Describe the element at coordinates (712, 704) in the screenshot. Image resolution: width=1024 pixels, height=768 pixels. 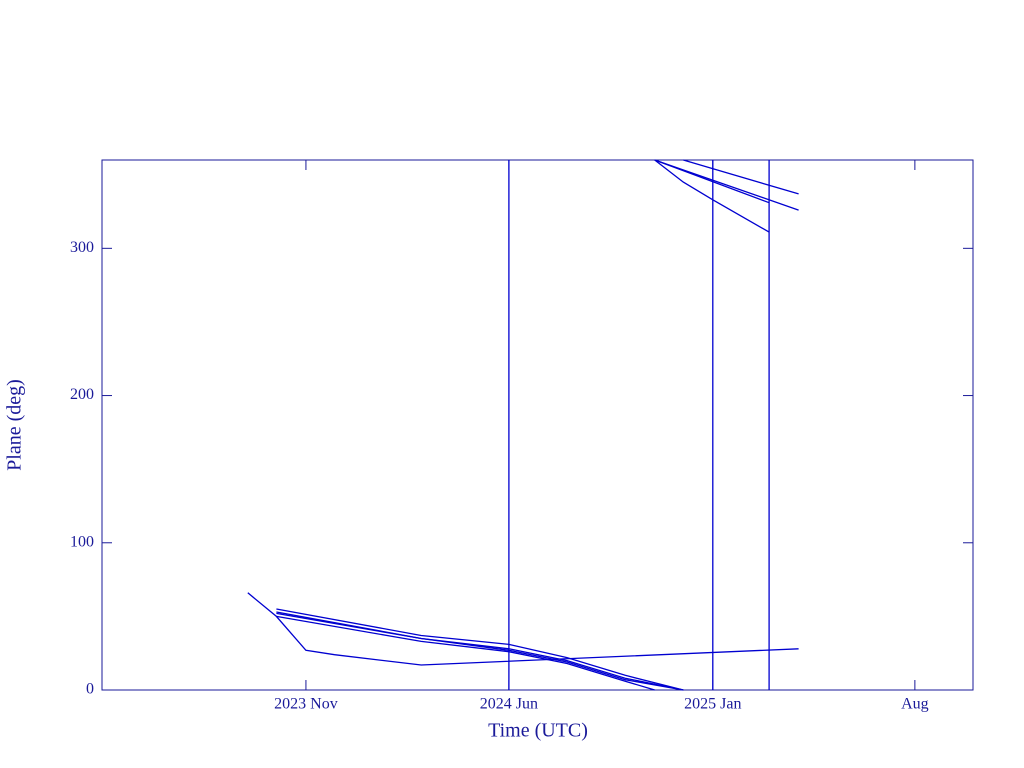
I see `x-tick-label: 2025 Jan` at that location.